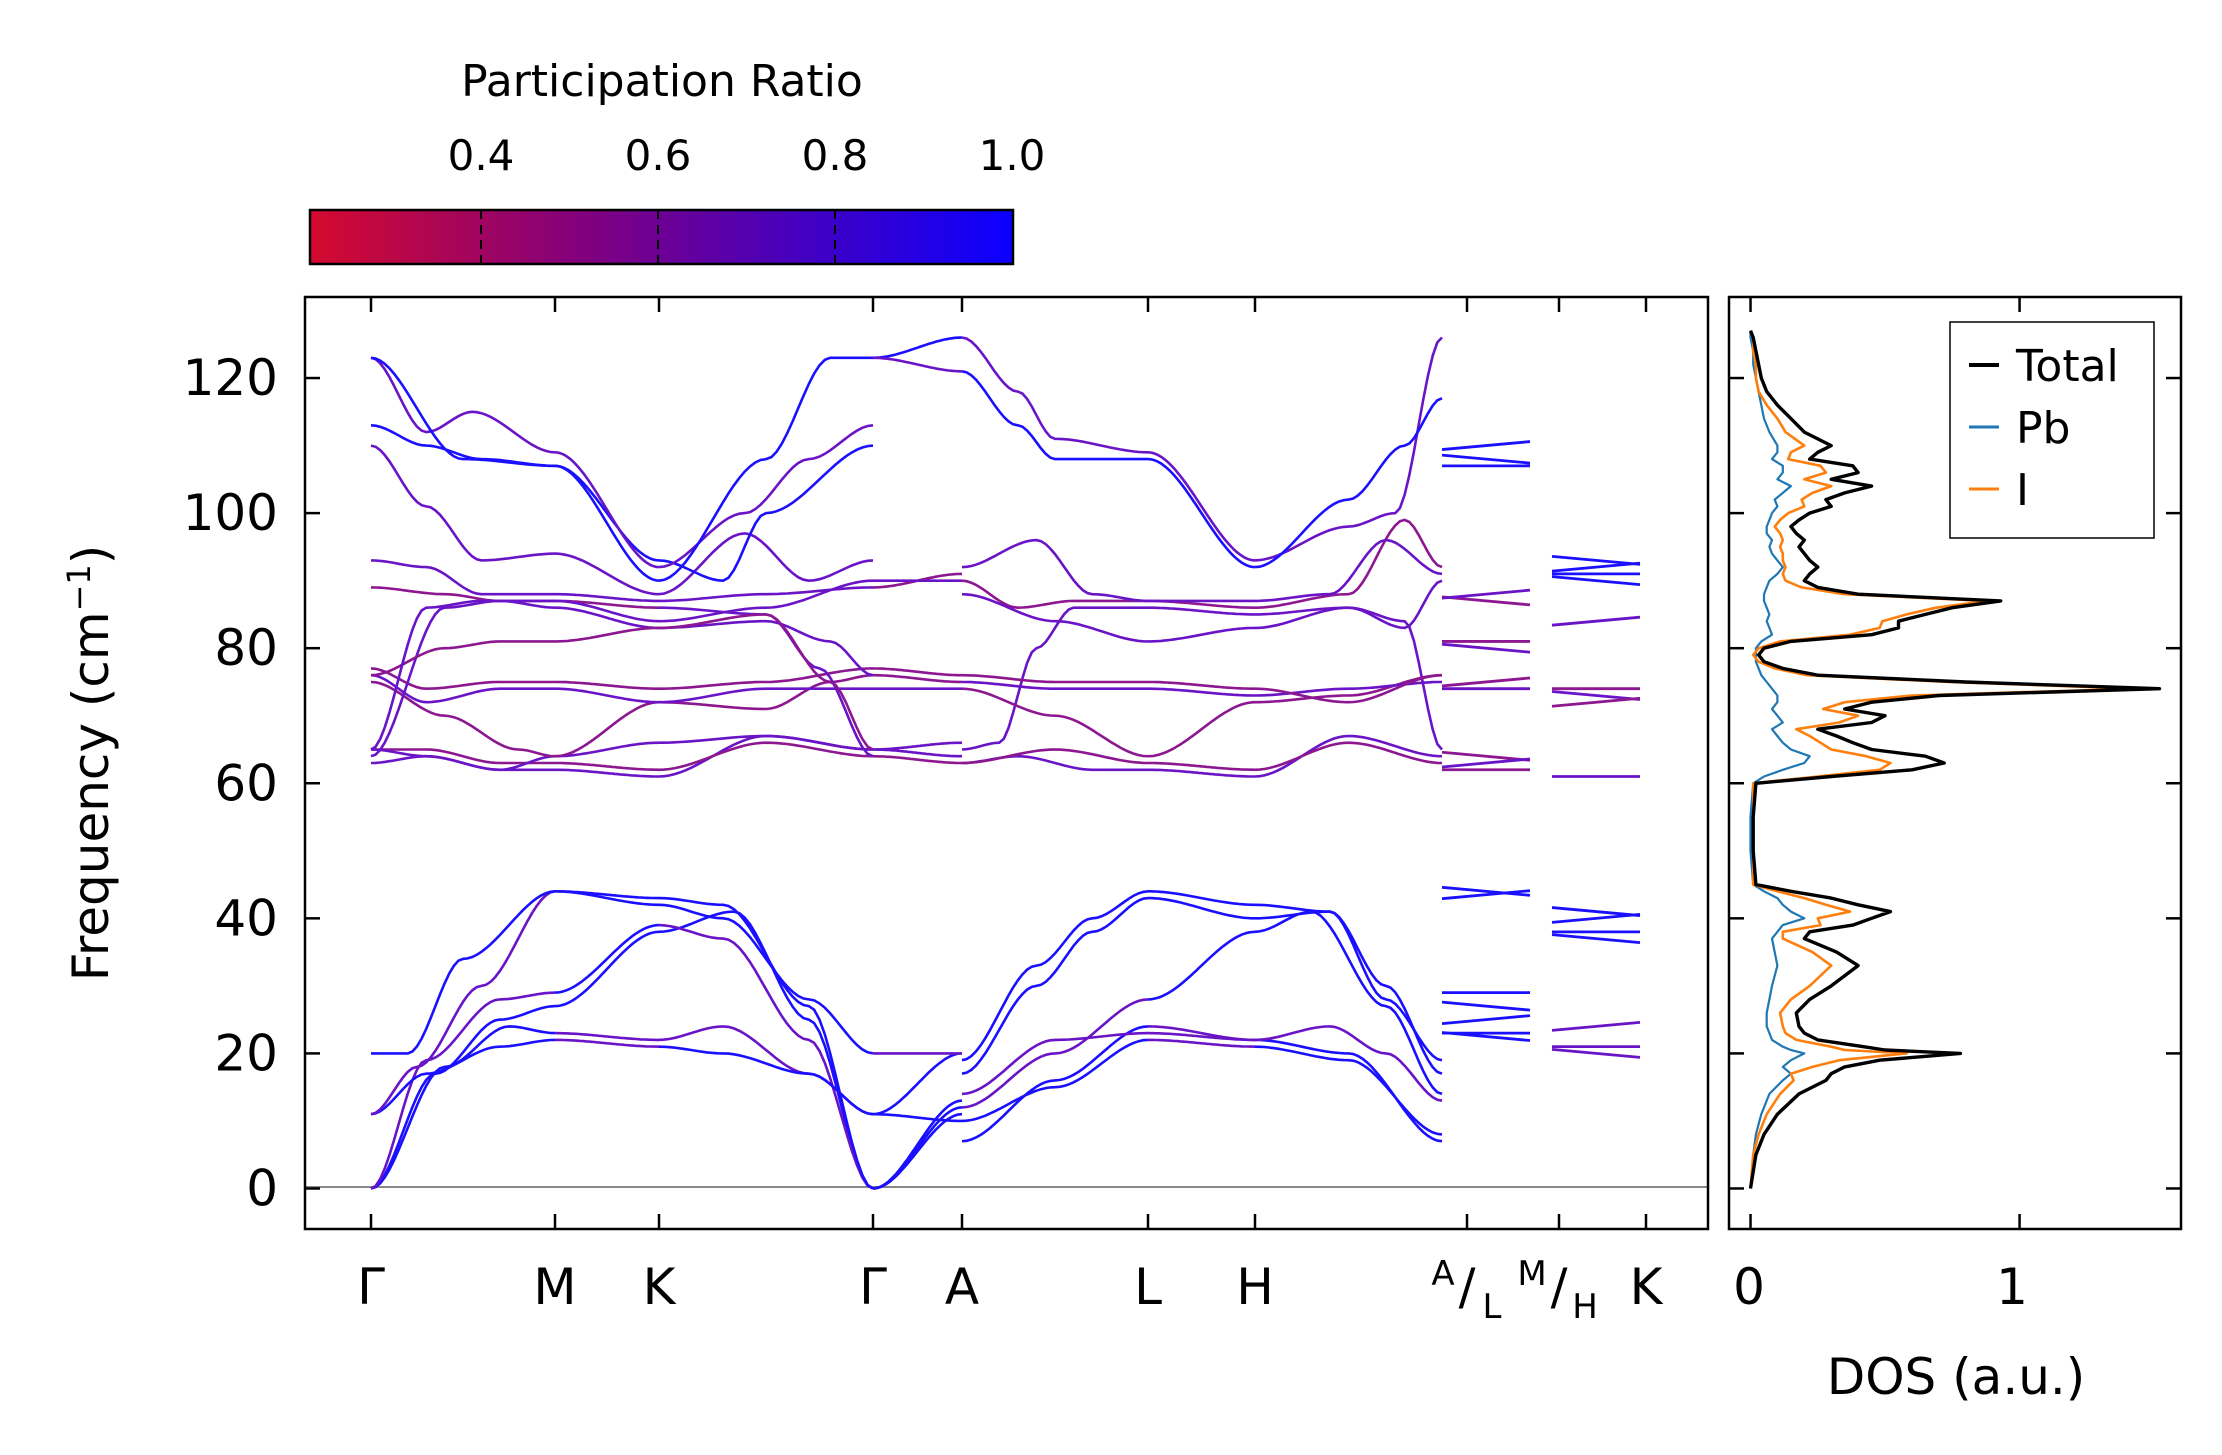  Describe the element at coordinates (91, 555) in the screenshot. I see `y-axis-label-close: )` at that location.